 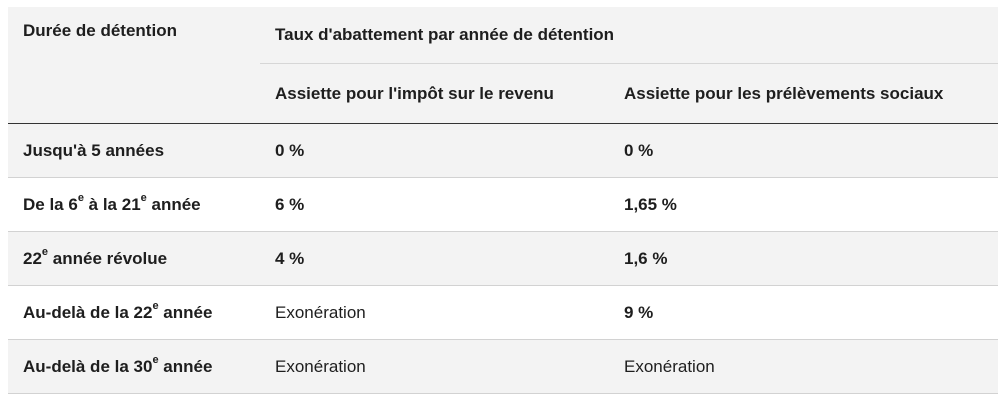 What do you see at coordinates (108, 258) in the screenshot?
I see `row-label-text: année révolue` at bounding box center [108, 258].